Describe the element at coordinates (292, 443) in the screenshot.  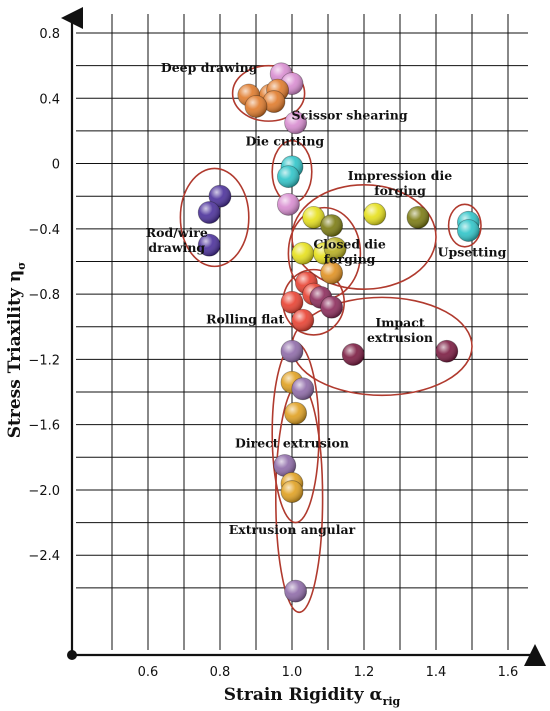
I see `annotation-label: Direct extrusion` at that location.